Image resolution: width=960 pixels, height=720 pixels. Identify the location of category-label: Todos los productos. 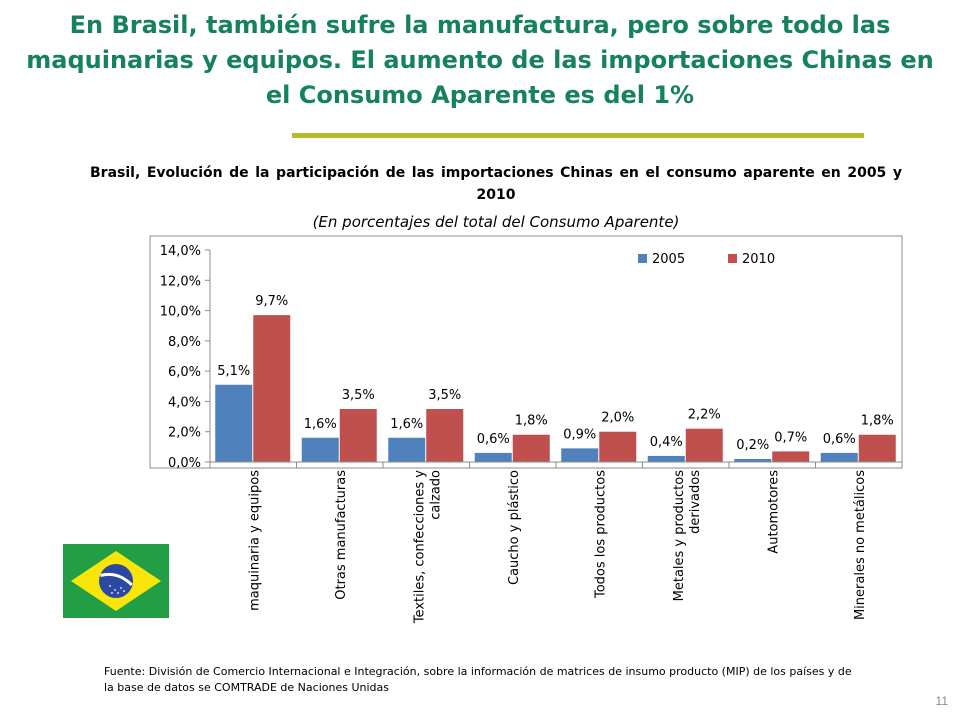
(600, 534).